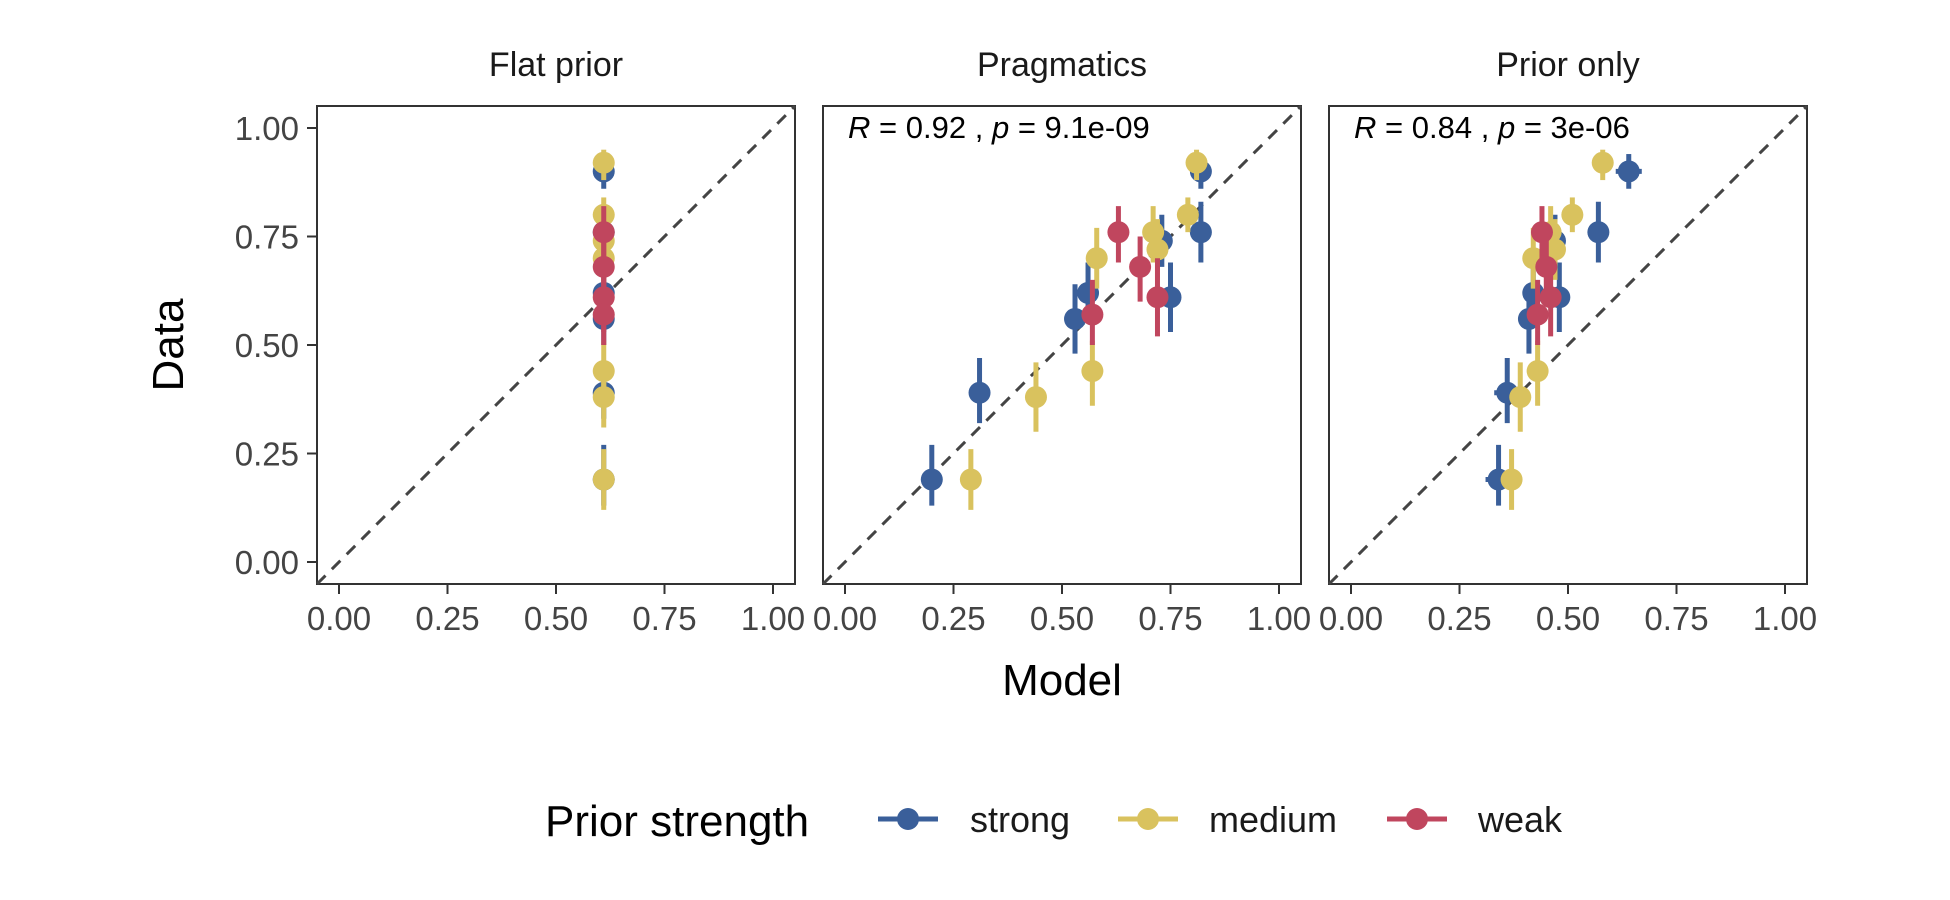  What do you see at coordinates (936, 127) in the screenshot?
I see `r-value: 0.92` at bounding box center [936, 127].